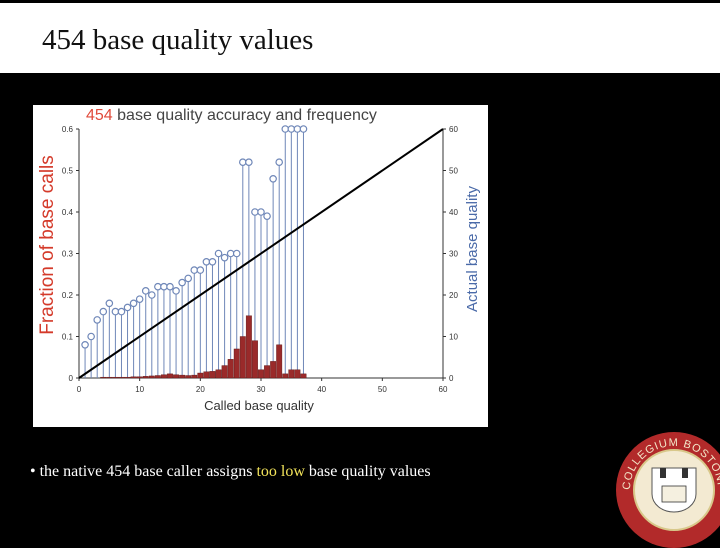 The height and width of the screenshot is (548, 720). I want to click on x-tick-label: 30, so click(261, 389).